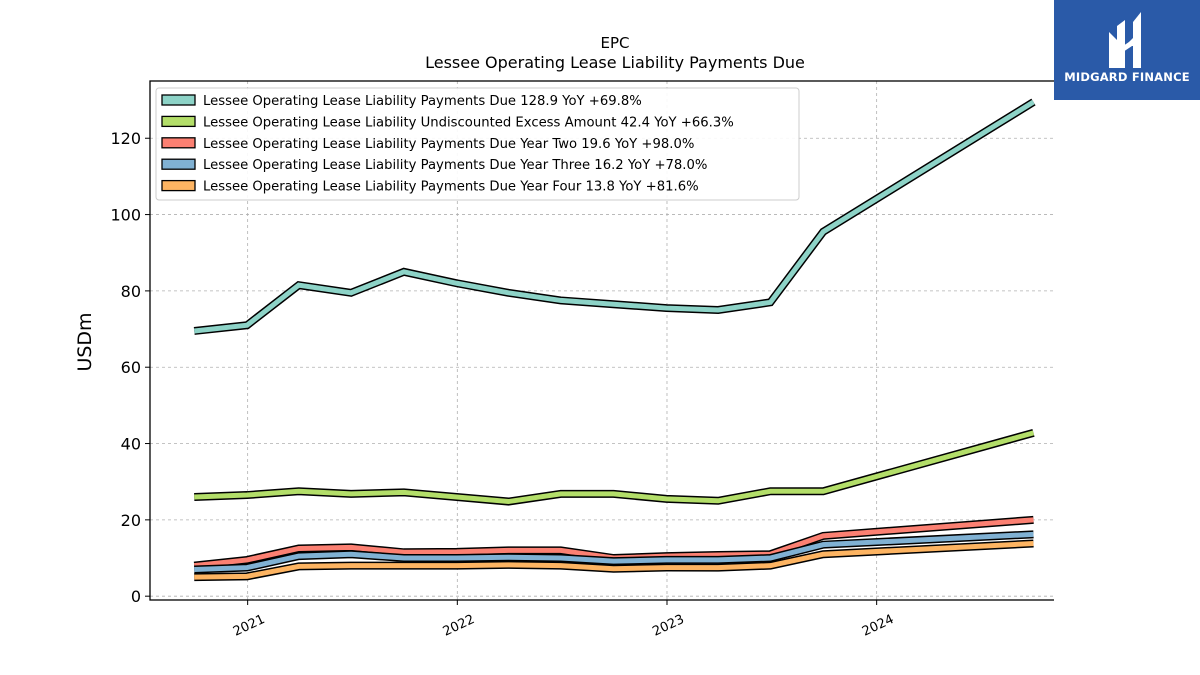  I want to click on brand-logo: MIDGARD FINANCE, so click(1127, 50).